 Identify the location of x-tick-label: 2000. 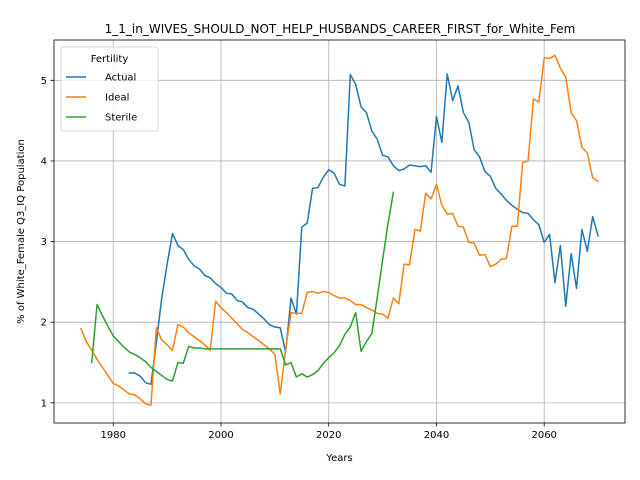
(220, 435).